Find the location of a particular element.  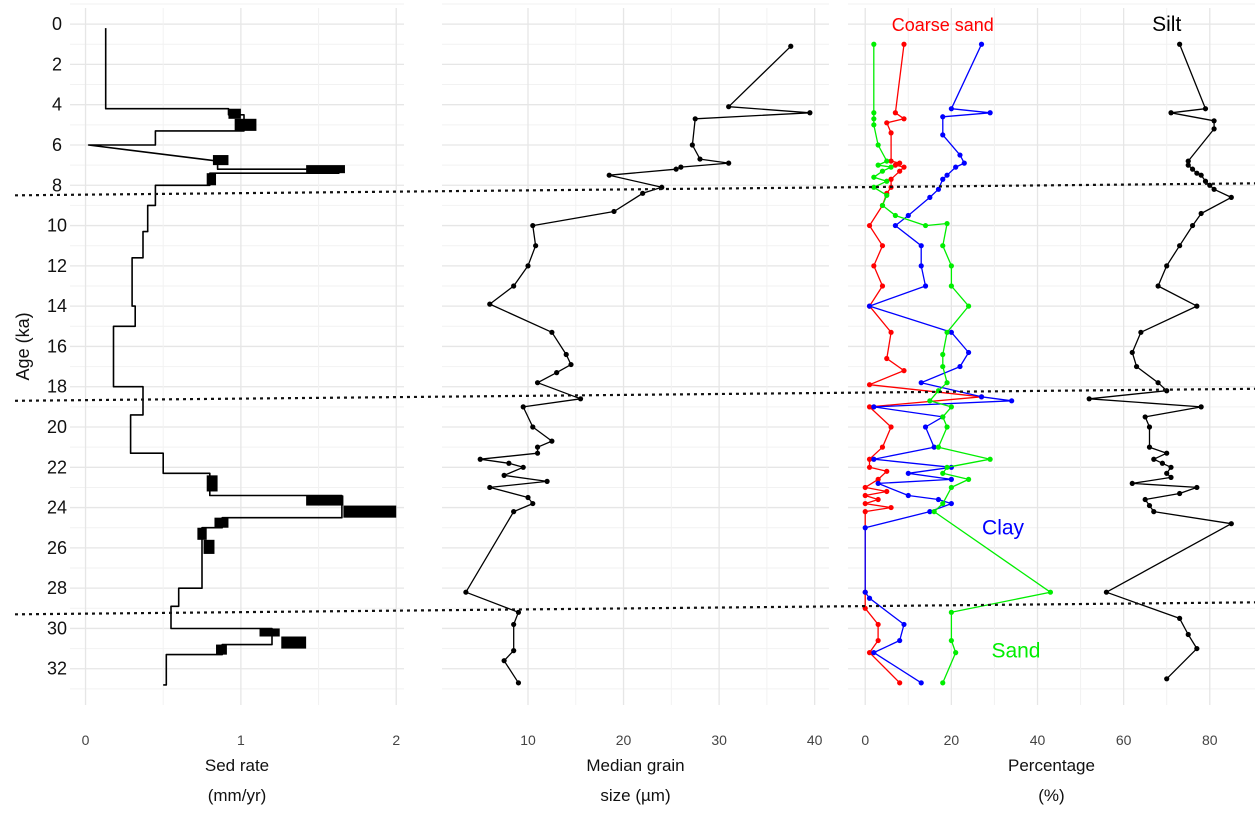

x-tick-label: 10 is located at coordinates (528, 740).